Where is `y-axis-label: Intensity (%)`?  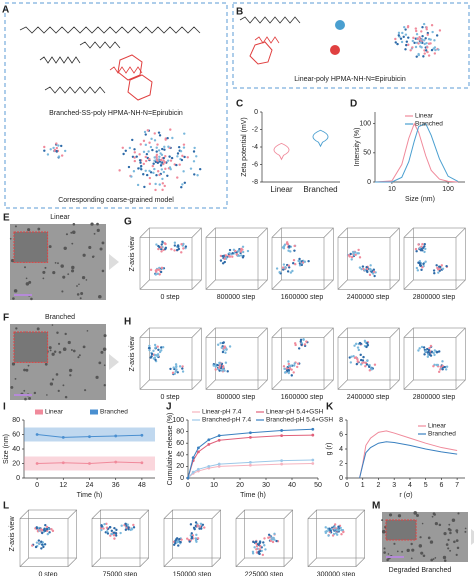 y-axis-label: Intensity (%) is located at coordinates (357, 147).